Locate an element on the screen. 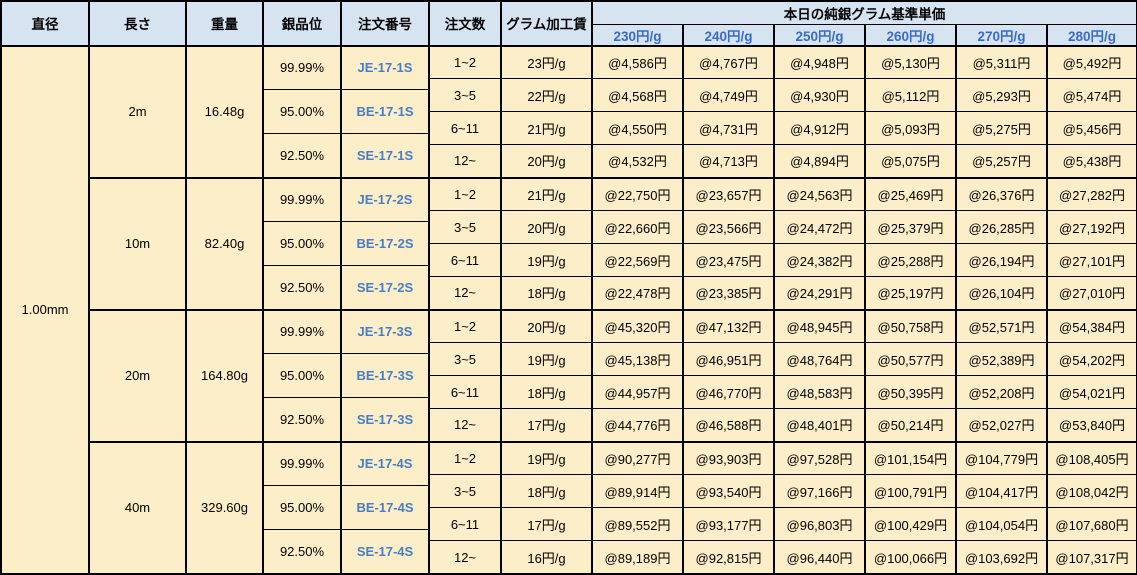 The image size is (1137, 575). price-cell: @4,532円 is located at coordinates (637, 161).